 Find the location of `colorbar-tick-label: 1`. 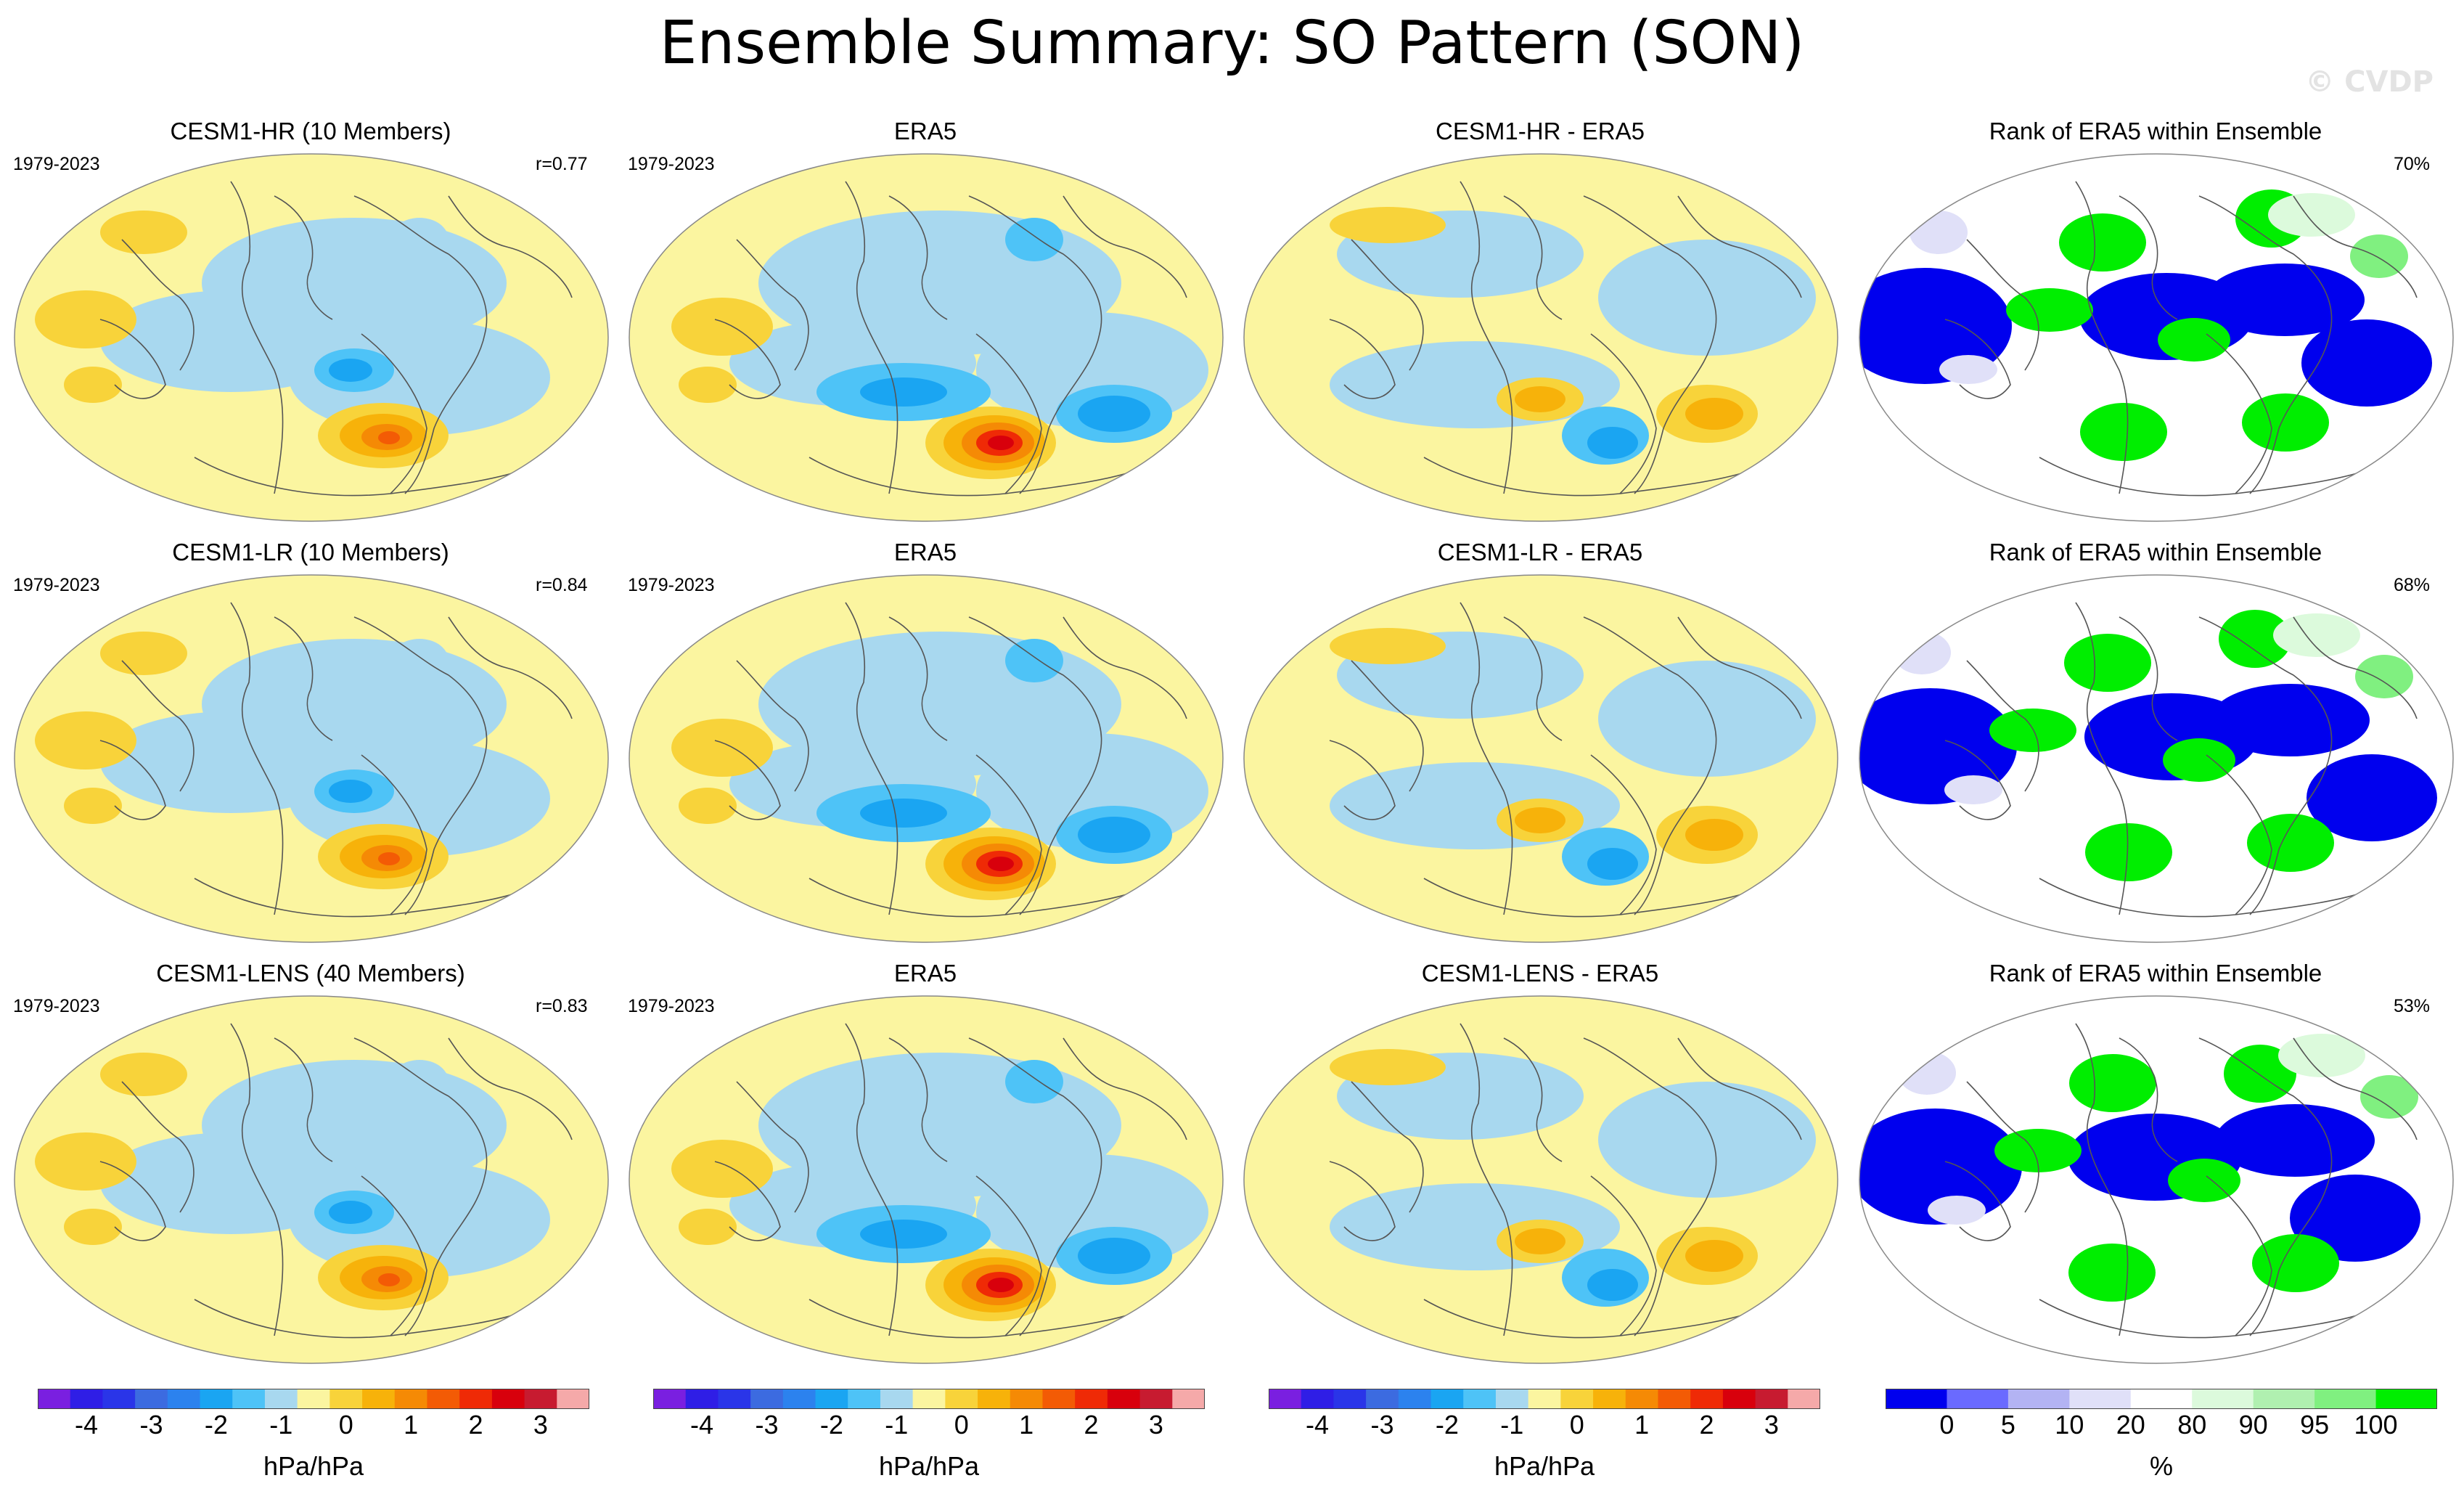

colorbar-tick-label: 1 is located at coordinates (1026, 1425).